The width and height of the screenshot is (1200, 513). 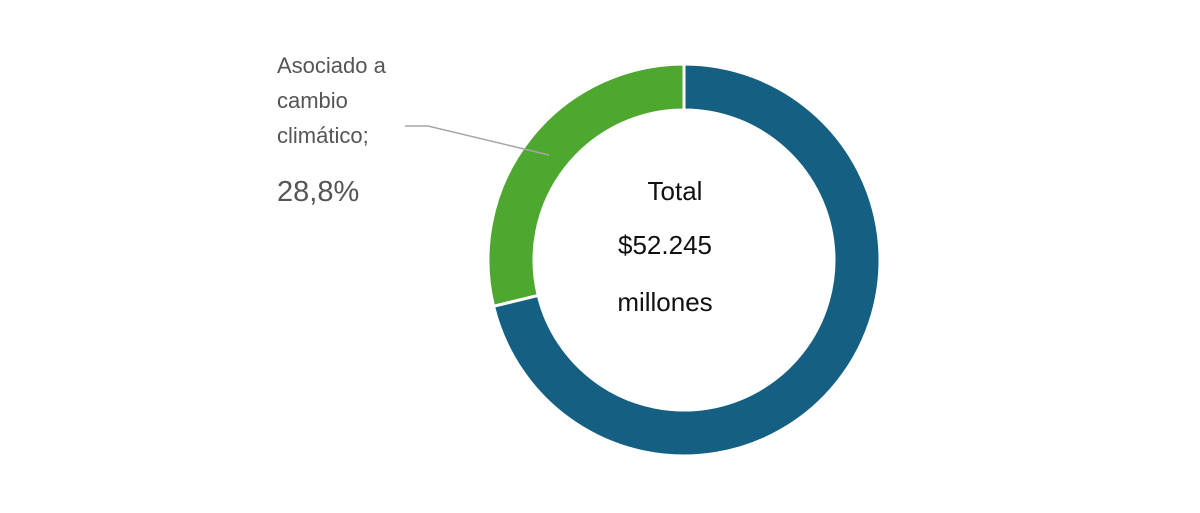 What do you see at coordinates (665, 245) in the screenshot?
I see `center-total-value: $52.245` at bounding box center [665, 245].